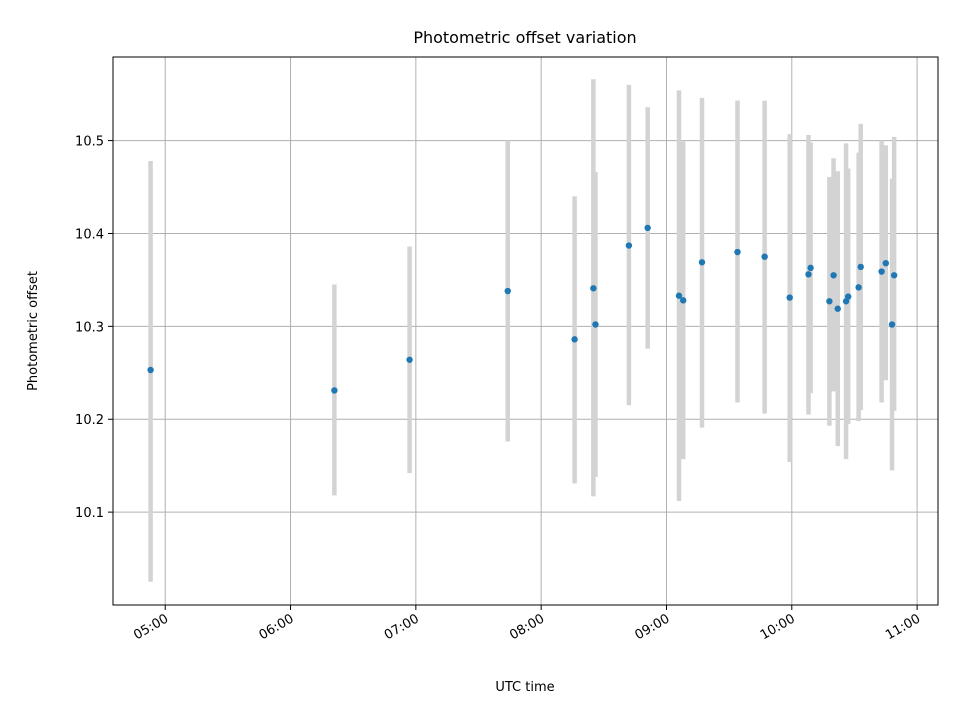 The height and width of the screenshot is (720, 960). I want to click on y-tick-label: 10.1, so click(89, 513).